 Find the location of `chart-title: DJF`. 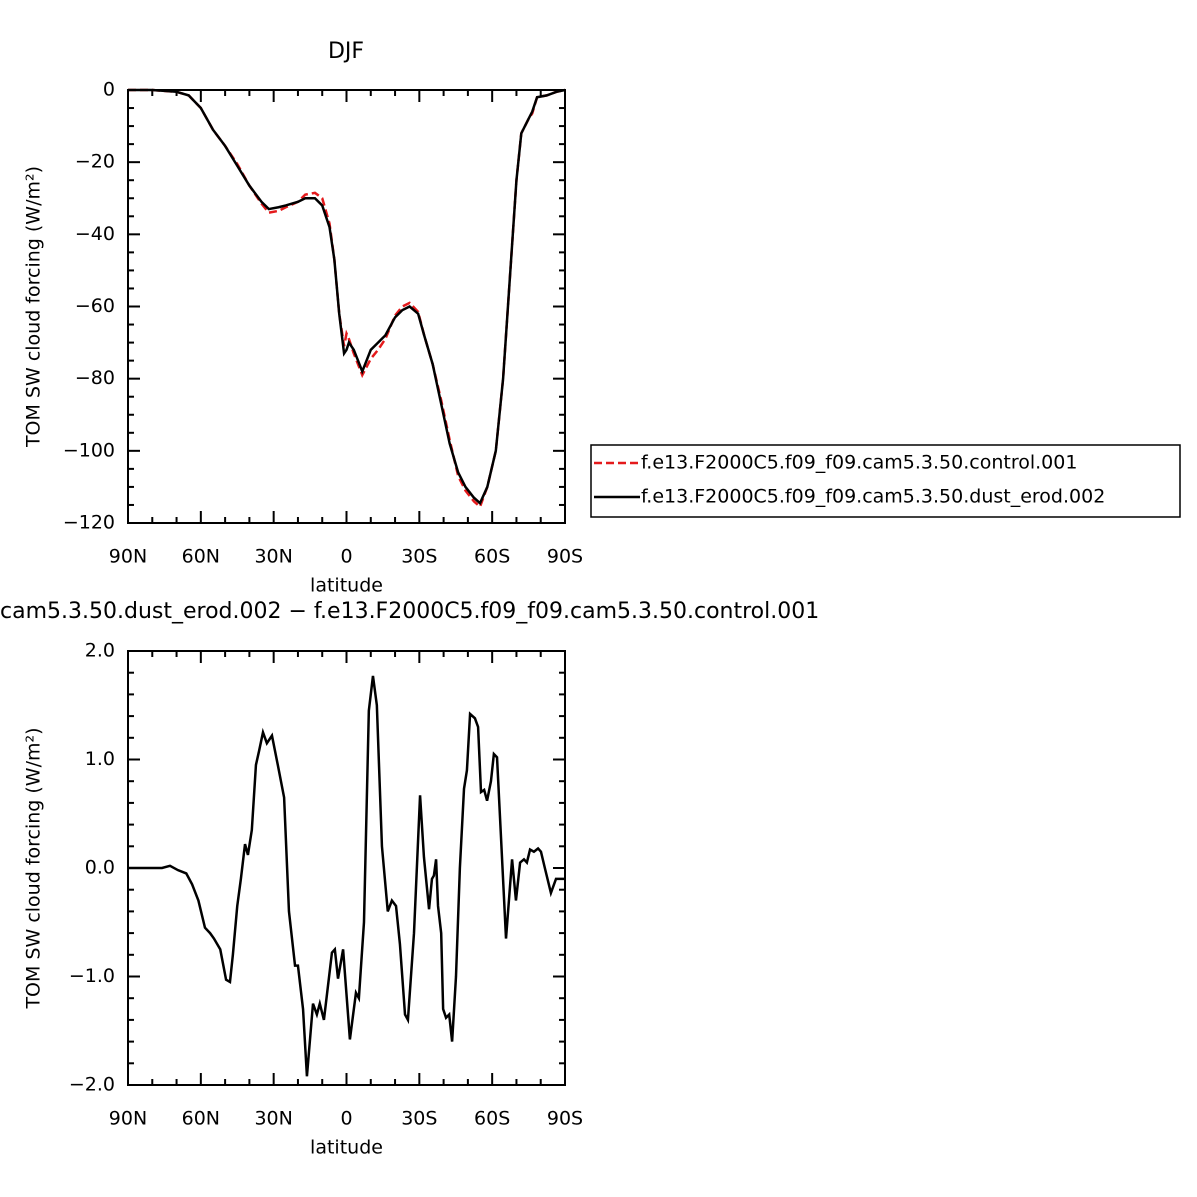

chart-title: DJF is located at coordinates (346, 51).